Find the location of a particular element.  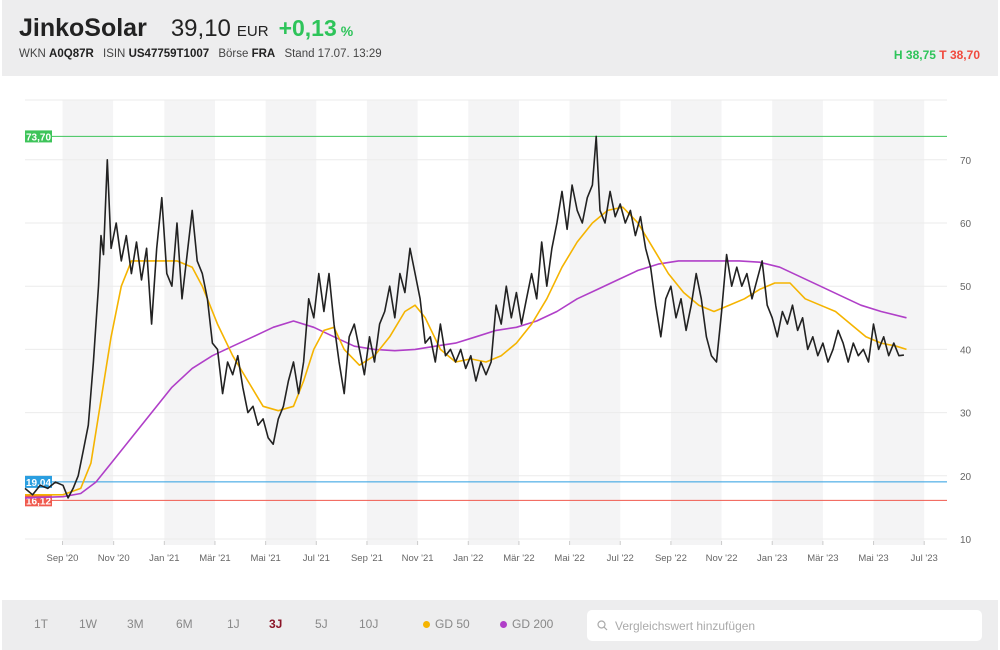

x-tick-label: Jan '23 is located at coordinates (772, 558).